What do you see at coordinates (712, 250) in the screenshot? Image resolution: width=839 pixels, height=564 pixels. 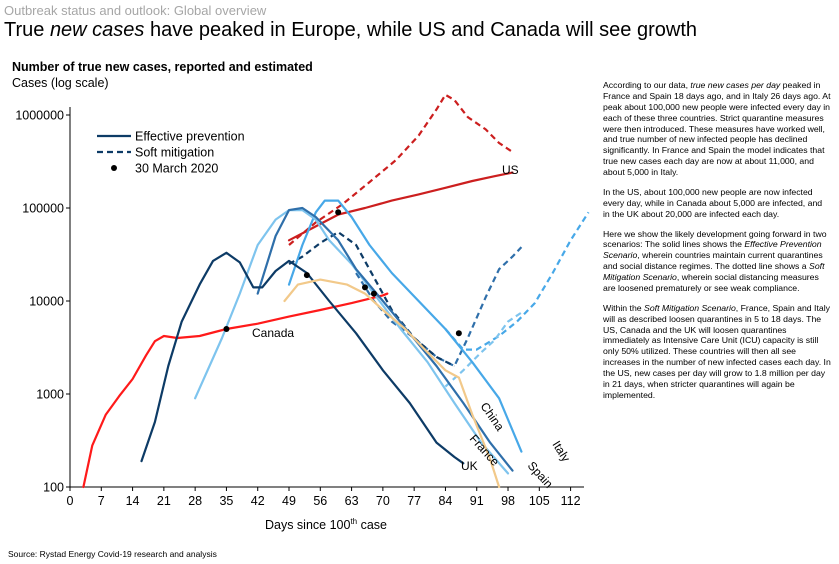 I see `text-emphasis: Effective Prevention Scenario` at bounding box center [712, 250].